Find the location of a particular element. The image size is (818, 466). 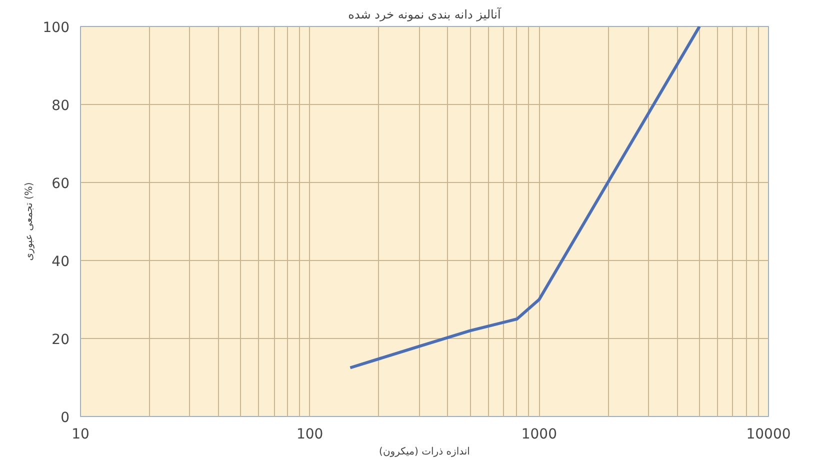

y-tick-label: 0 is located at coordinates (65, 418).